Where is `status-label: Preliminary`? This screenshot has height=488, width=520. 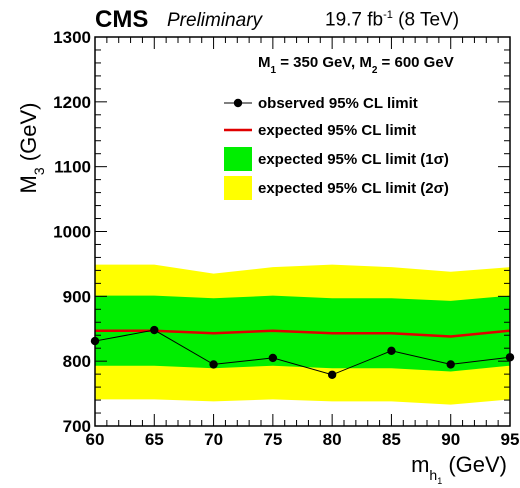
status-label: Preliminary is located at coordinates (215, 20).